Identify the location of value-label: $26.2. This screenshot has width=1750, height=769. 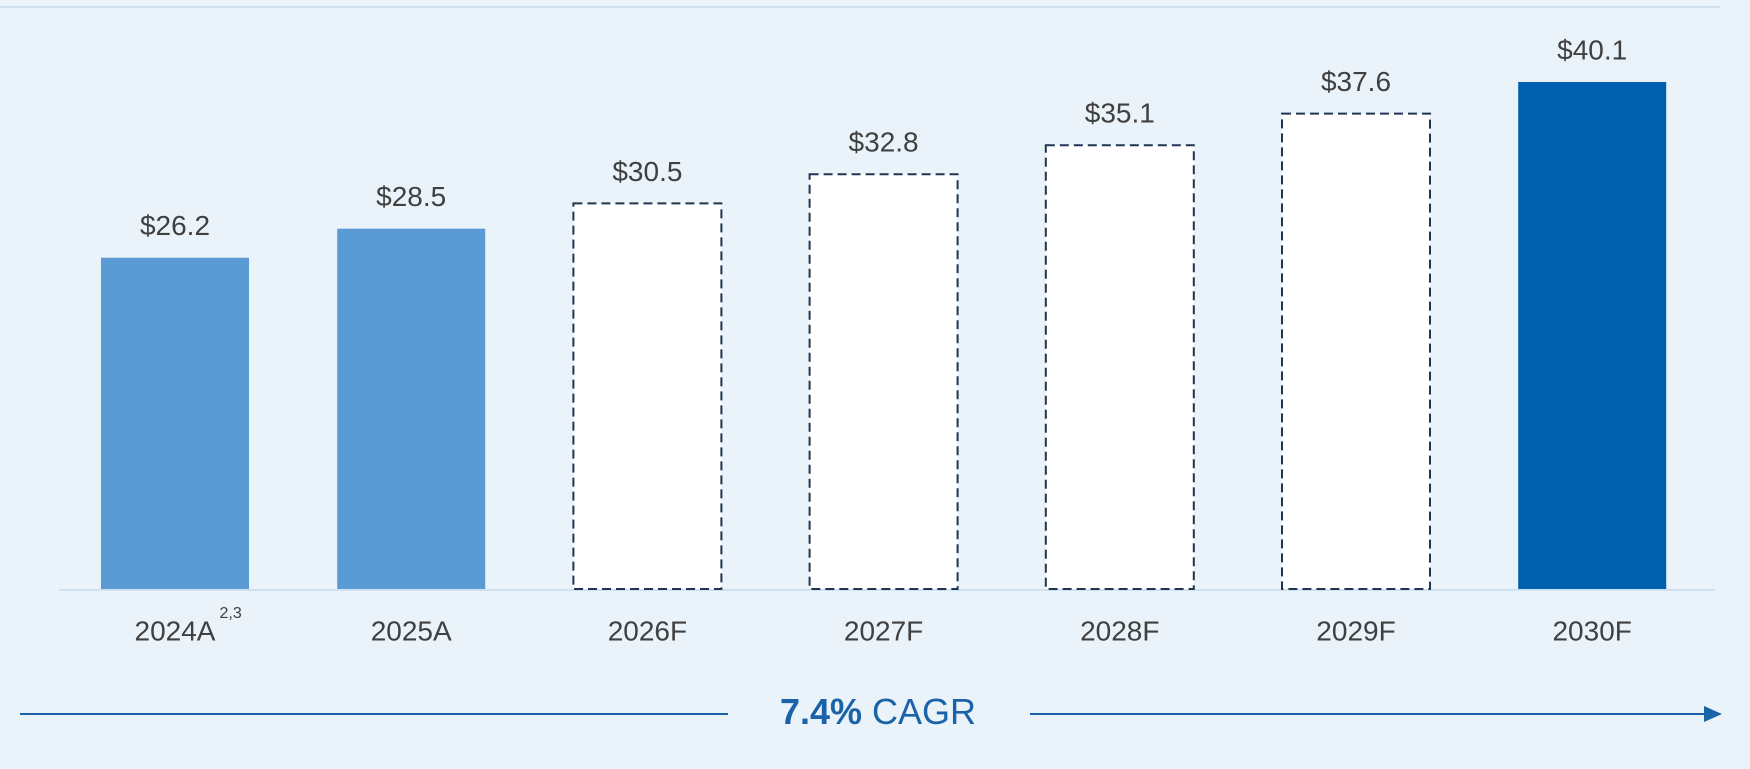
(175, 225).